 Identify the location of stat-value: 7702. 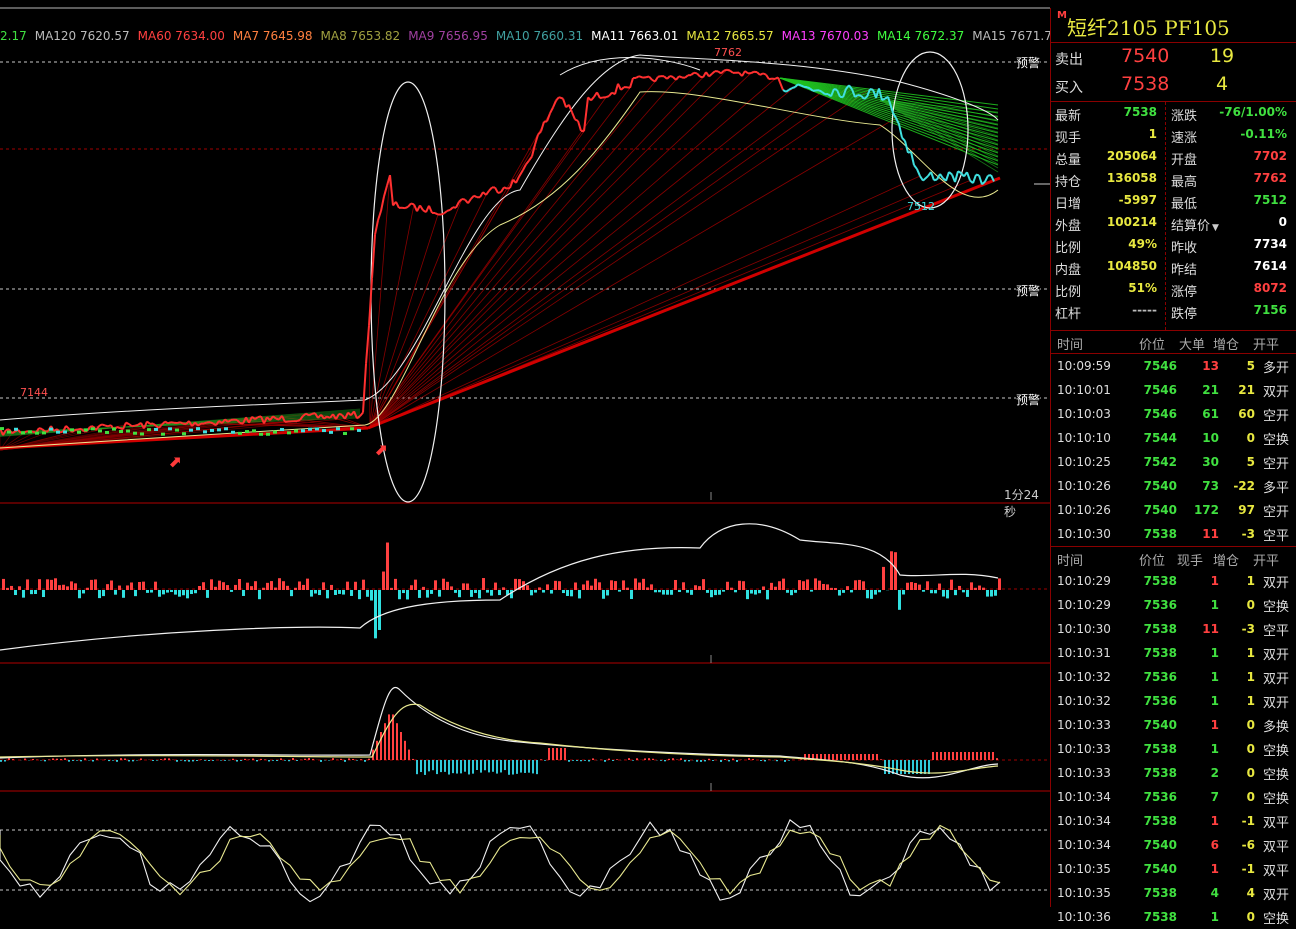
(1270, 156).